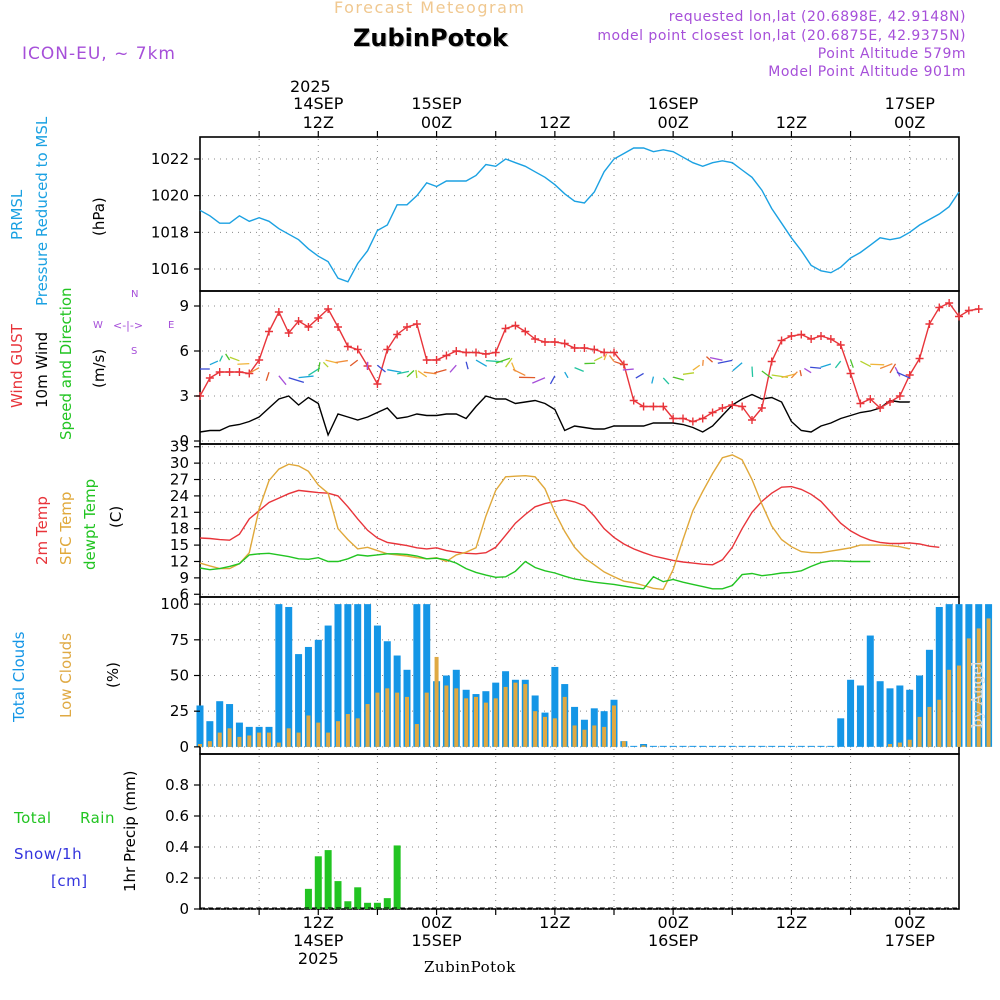  What do you see at coordinates (179, 640) in the screenshot?
I see `y-tick-label: 75` at bounding box center [179, 640].